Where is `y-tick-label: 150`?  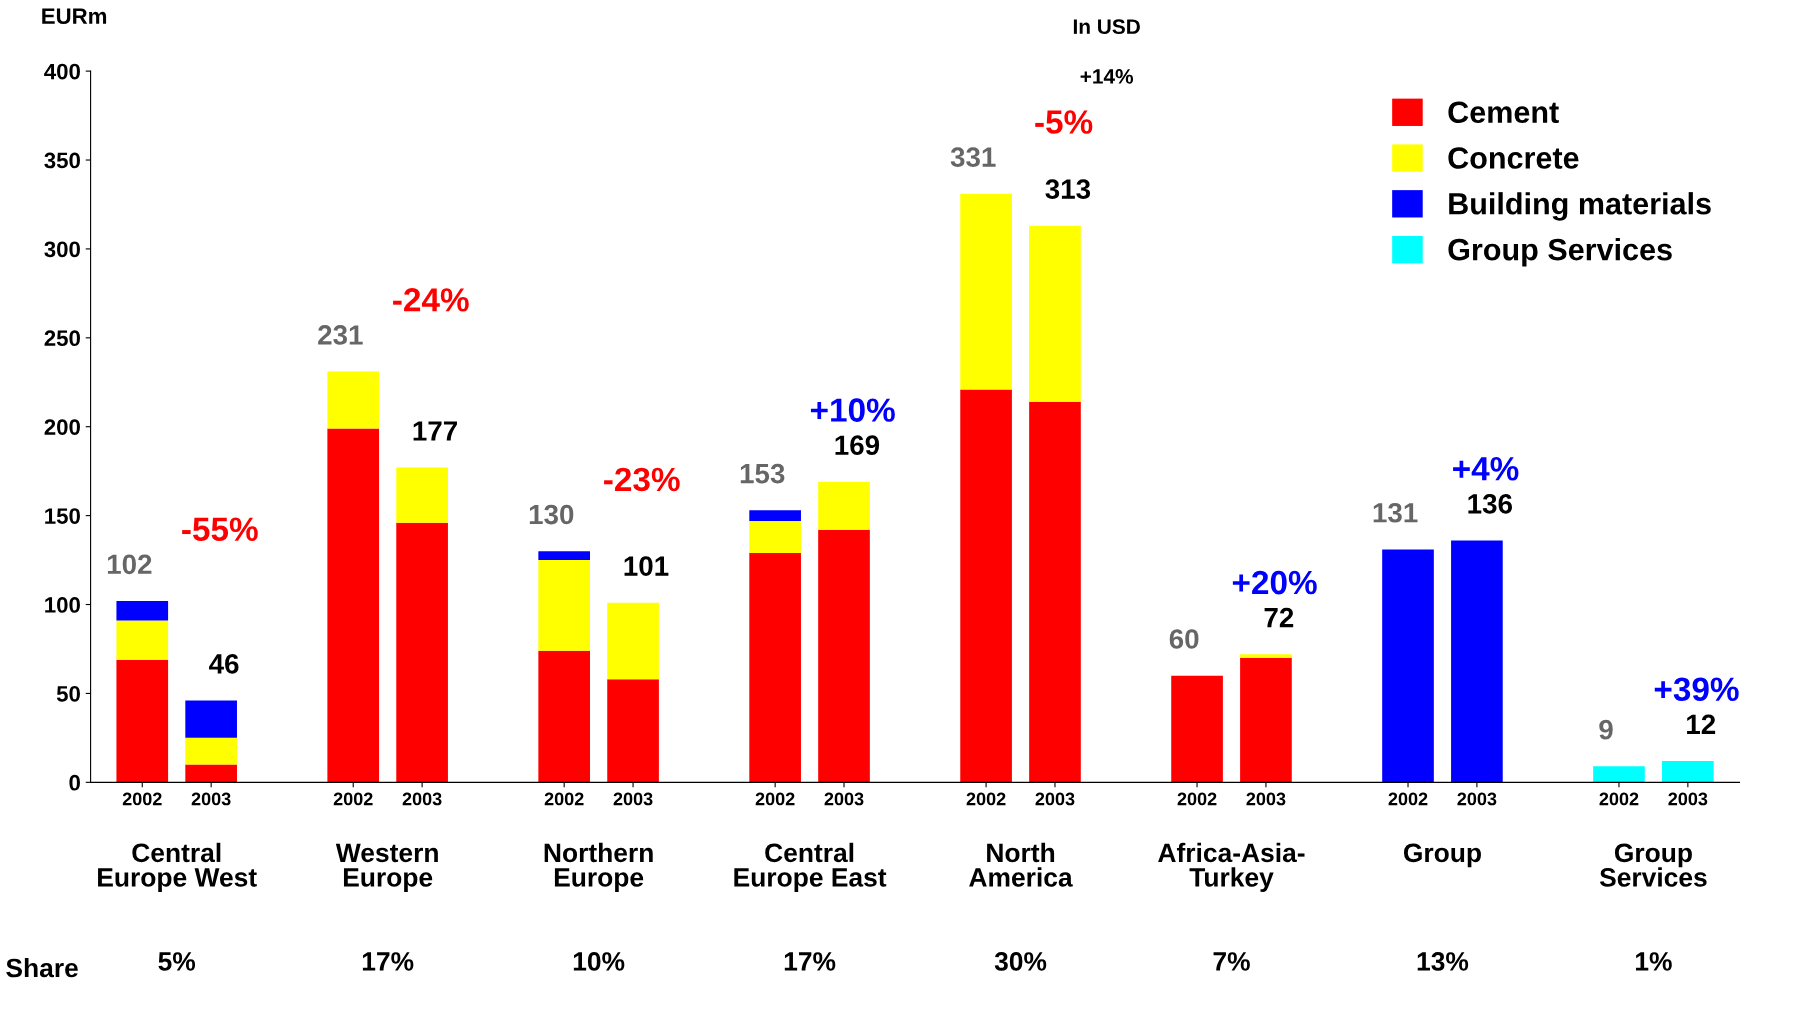
y-tick-label: 150 is located at coordinates (62, 516).